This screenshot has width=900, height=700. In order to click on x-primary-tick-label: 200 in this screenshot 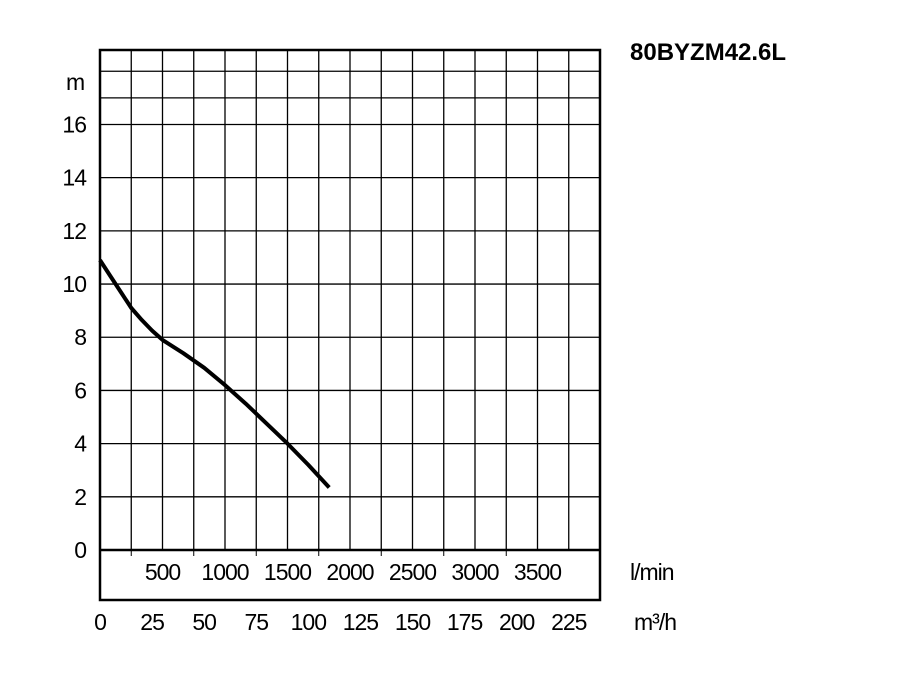, I will do `click(517, 622)`.